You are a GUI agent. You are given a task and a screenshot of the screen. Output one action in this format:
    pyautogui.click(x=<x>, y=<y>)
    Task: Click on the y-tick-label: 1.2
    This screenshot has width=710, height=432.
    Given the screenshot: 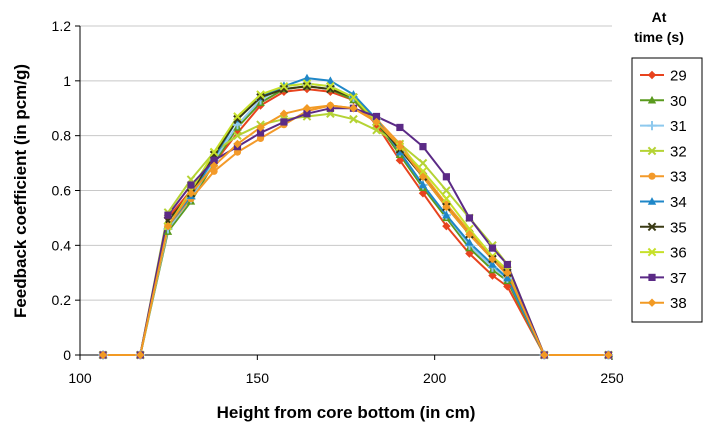 What is the action you would take?
    pyautogui.click(x=62, y=26)
    